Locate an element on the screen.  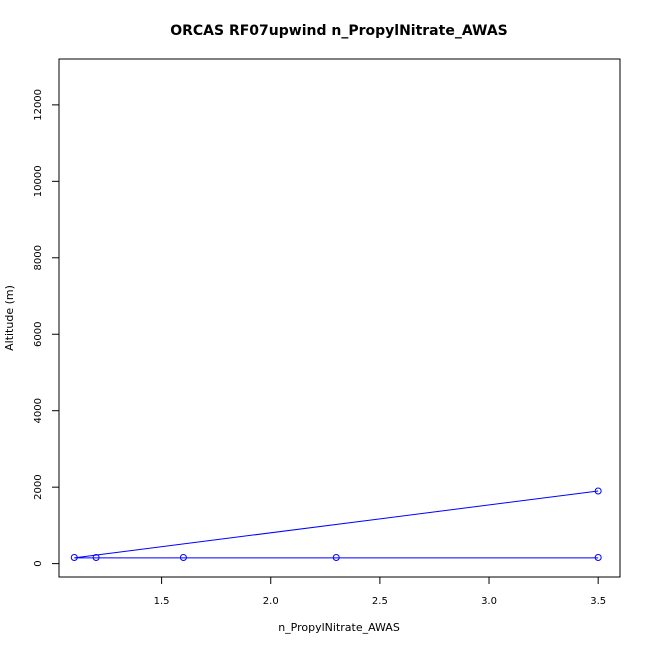
y-axis-label: Altitude (m) is located at coordinates (9, 318).